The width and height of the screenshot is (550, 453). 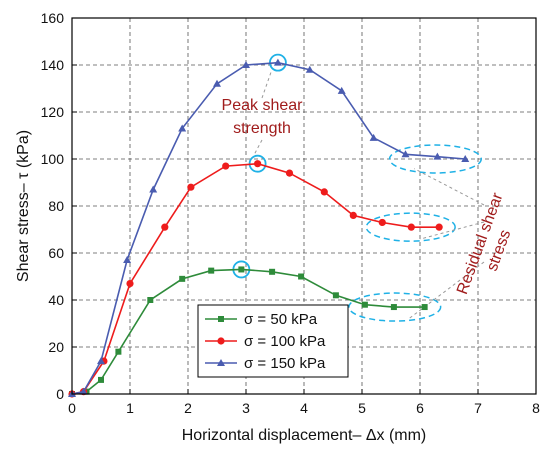 What do you see at coordinates (285, 341) in the screenshot?
I see `legend-label-100: σ = 100 kPa` at bounding box center [285, 341].